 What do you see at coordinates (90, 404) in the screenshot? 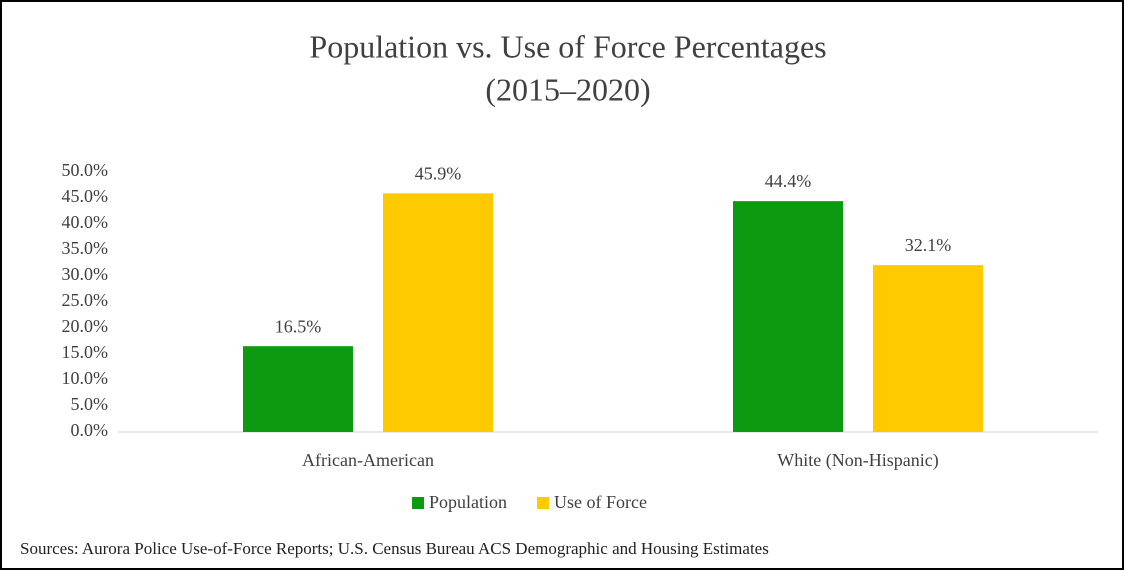
I see `y-tick-label: 5.0%` at bounding box center [90, 404].